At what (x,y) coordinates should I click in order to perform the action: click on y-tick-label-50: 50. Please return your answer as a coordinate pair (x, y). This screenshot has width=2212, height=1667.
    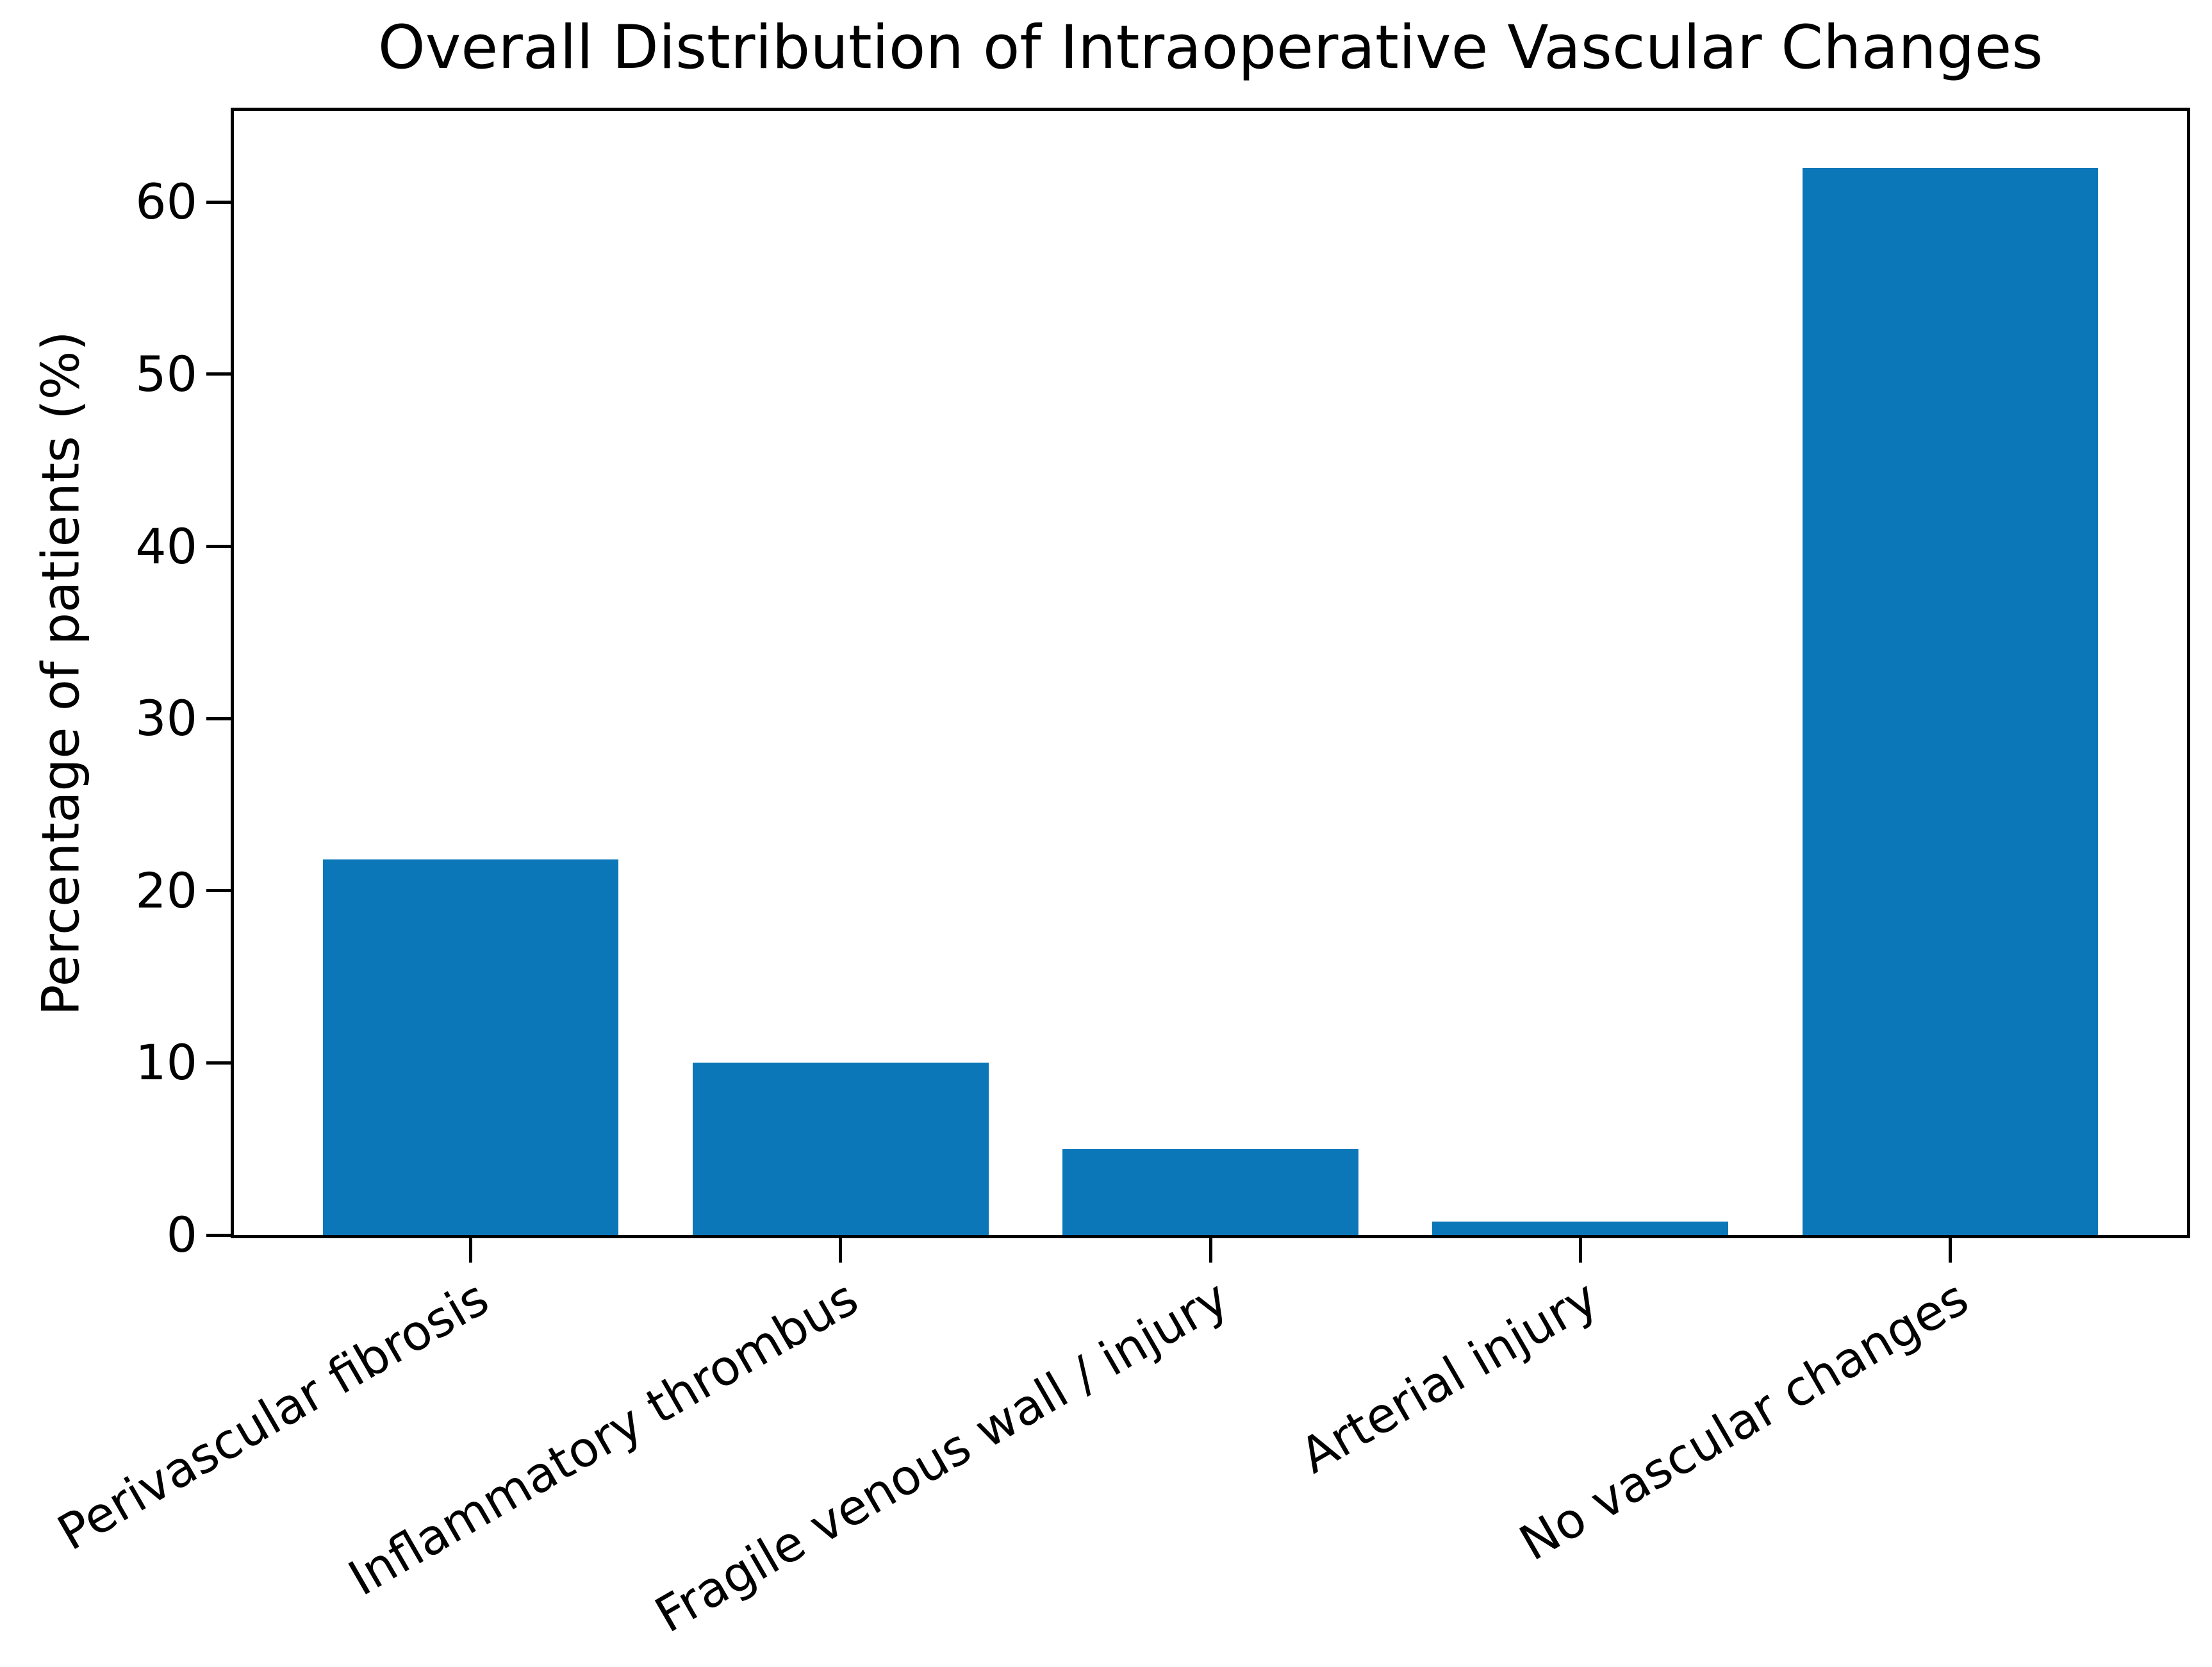
    Looking at the image, I should click on (166, 373).